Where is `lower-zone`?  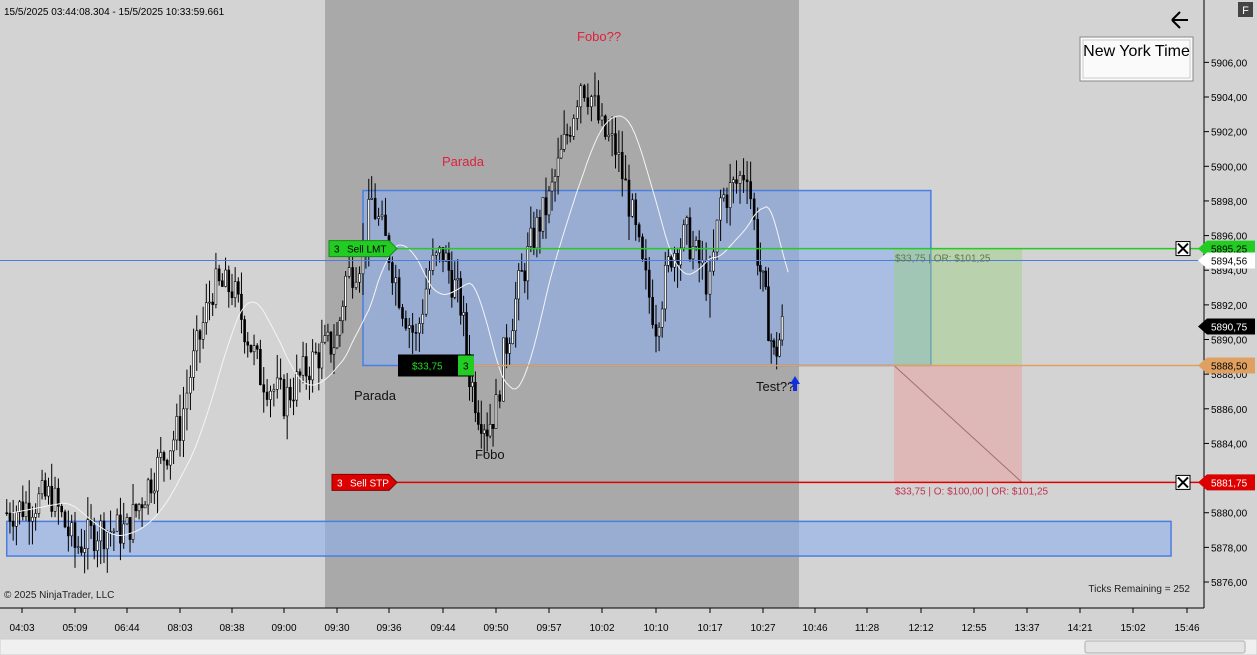 lower-zone is located at coordinates (588, 538).